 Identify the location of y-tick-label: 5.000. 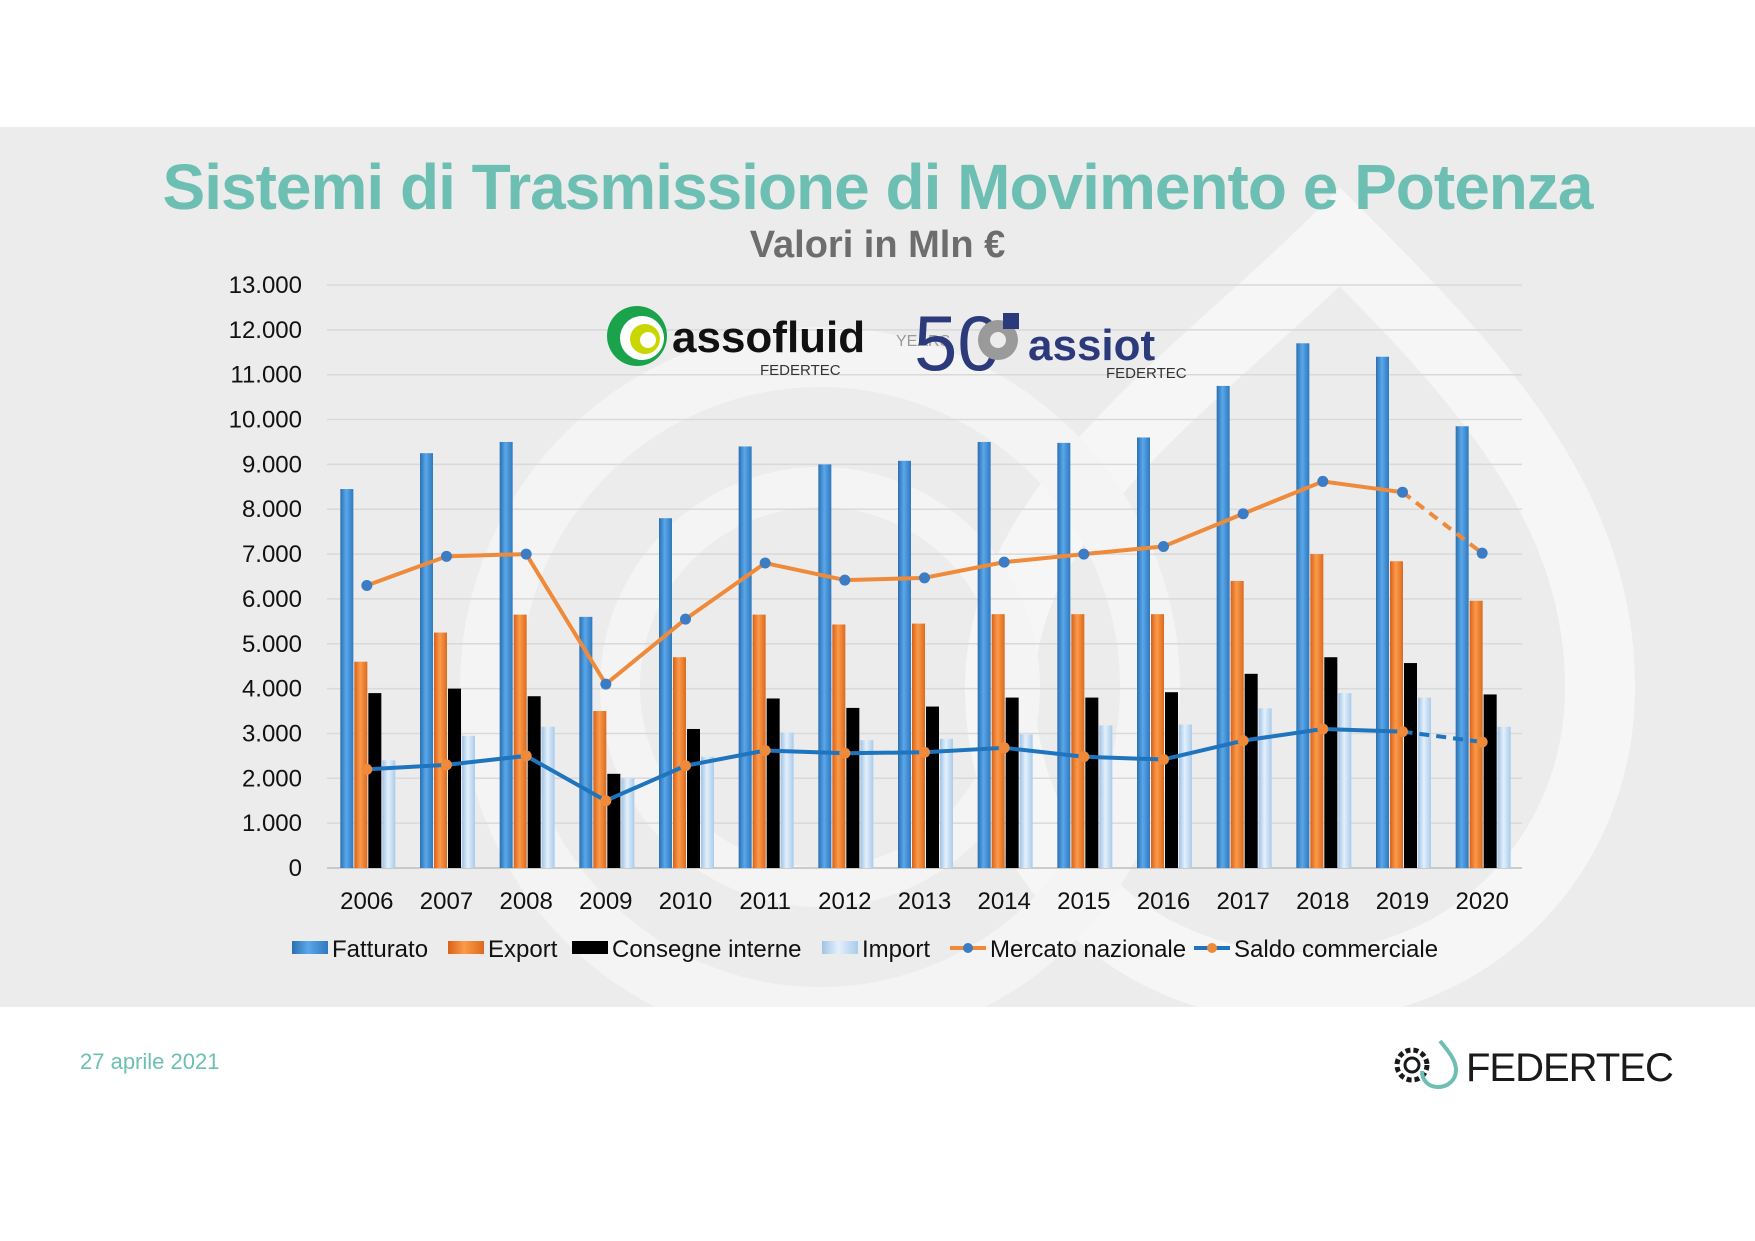
(272, 644).